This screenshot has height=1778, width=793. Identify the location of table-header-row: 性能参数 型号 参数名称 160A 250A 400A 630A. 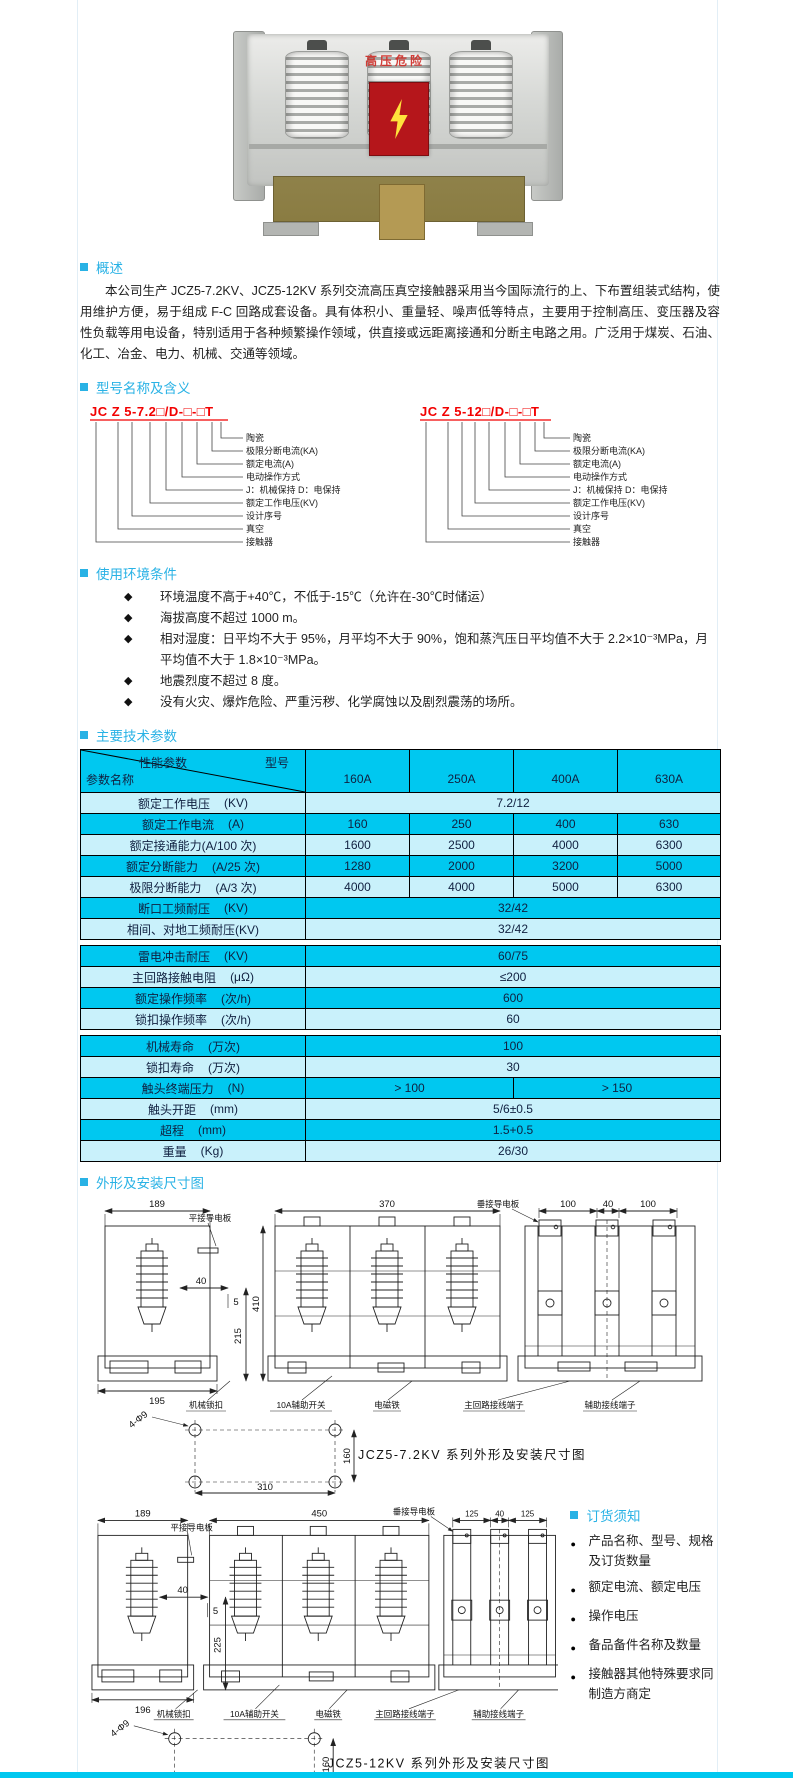
(400, 771).